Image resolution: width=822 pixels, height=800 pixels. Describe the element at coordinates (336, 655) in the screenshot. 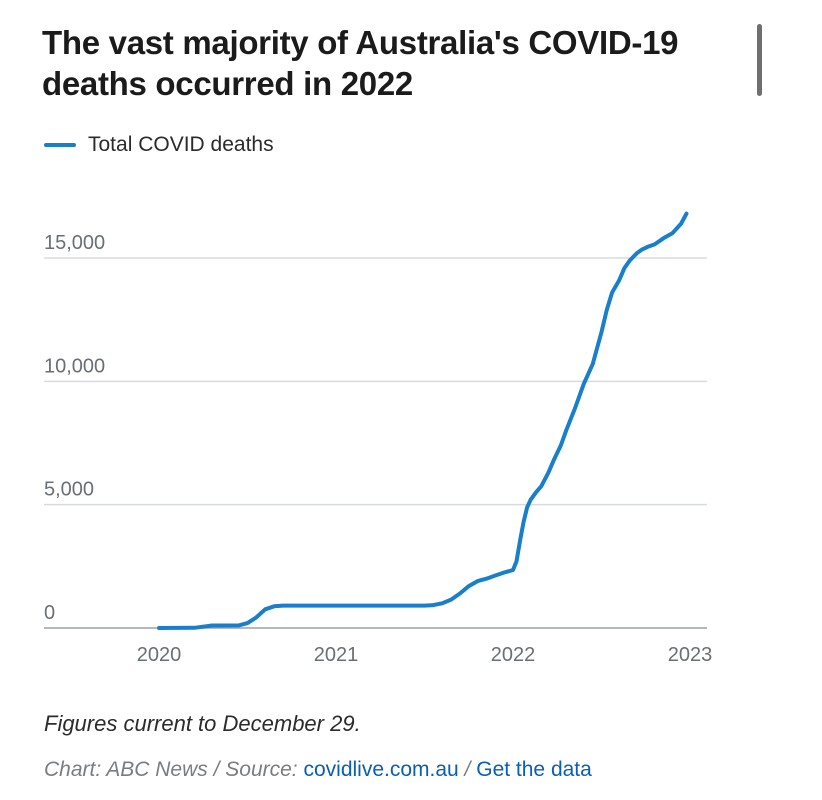

I see `x-tick-label: 2021` at that location.